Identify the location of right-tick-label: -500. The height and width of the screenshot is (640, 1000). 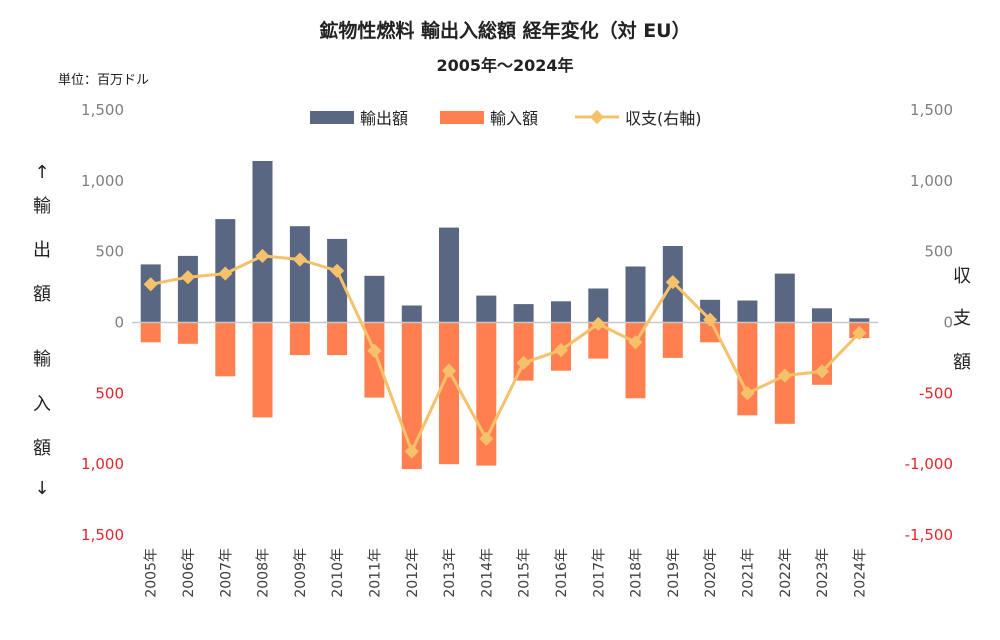
(936, 393).